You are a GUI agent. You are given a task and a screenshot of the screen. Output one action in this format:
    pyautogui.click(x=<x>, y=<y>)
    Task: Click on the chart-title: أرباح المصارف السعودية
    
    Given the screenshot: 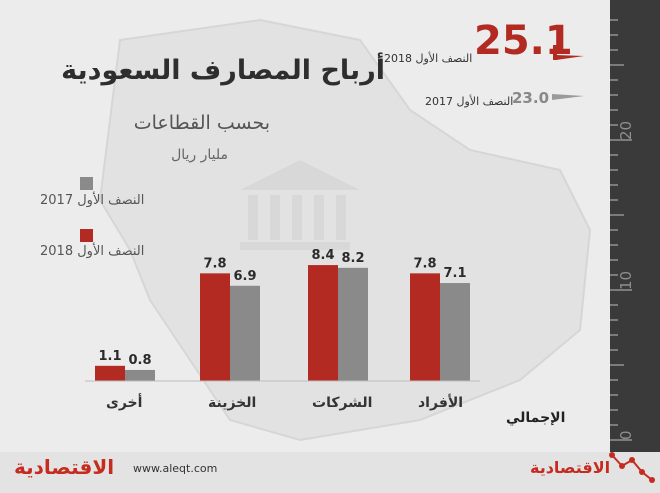 What is the action you would take?
    pyautogui.click(x=223, y=70)
    